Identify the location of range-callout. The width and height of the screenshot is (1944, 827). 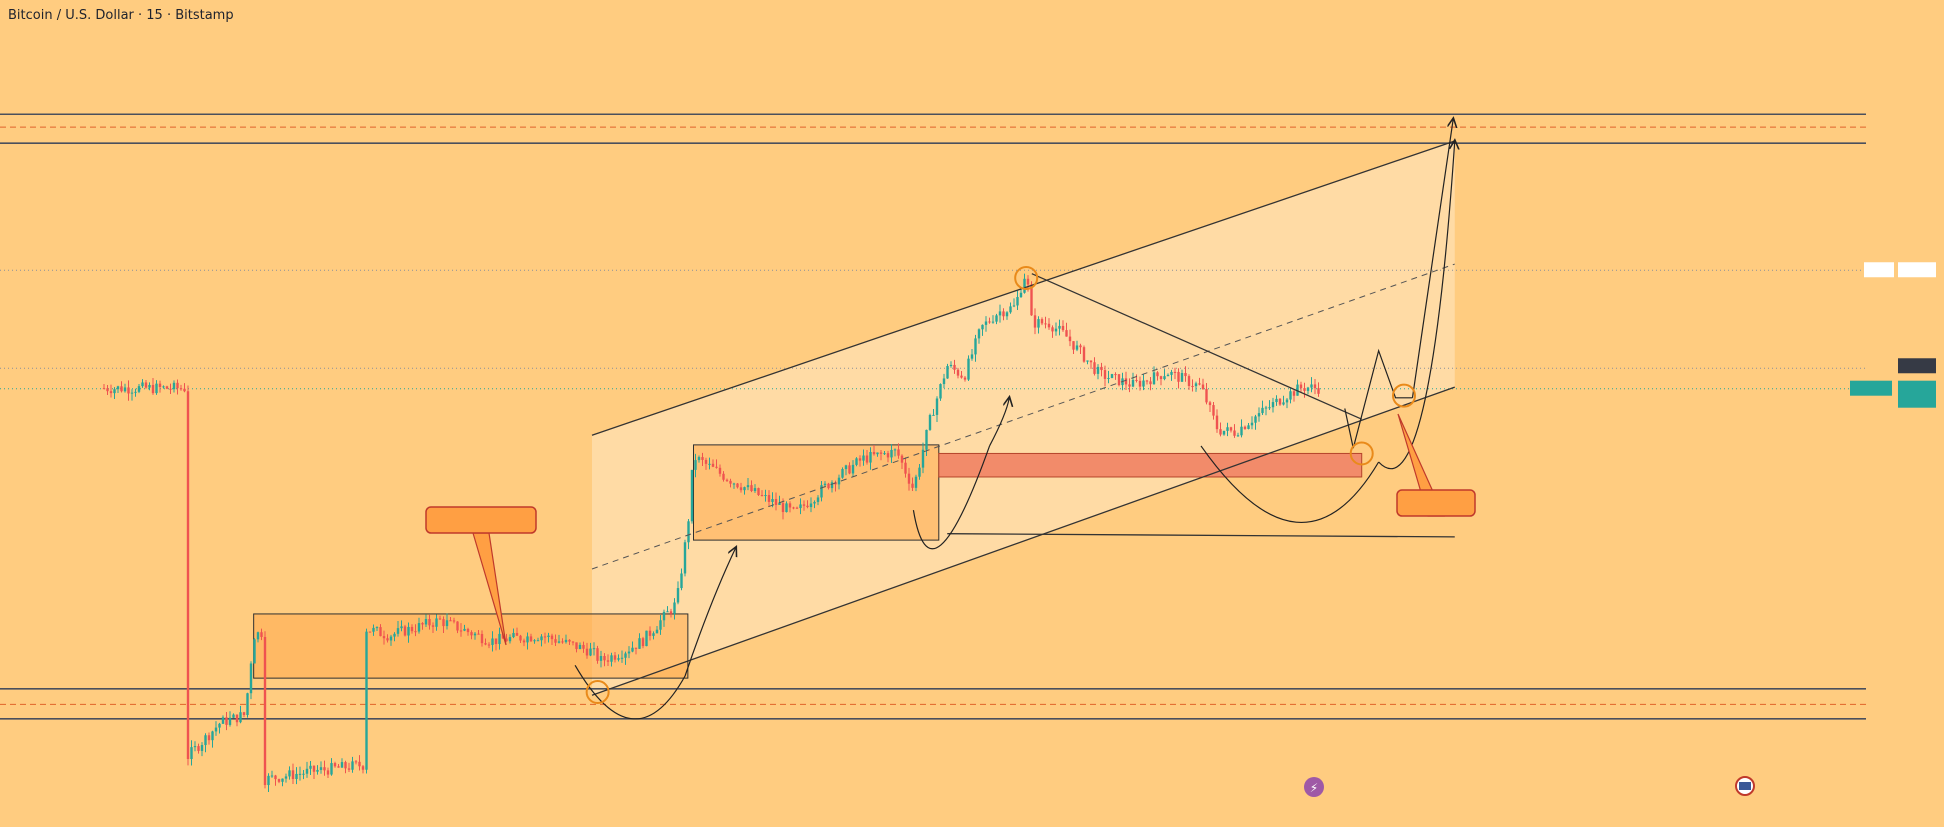
(481, 576).